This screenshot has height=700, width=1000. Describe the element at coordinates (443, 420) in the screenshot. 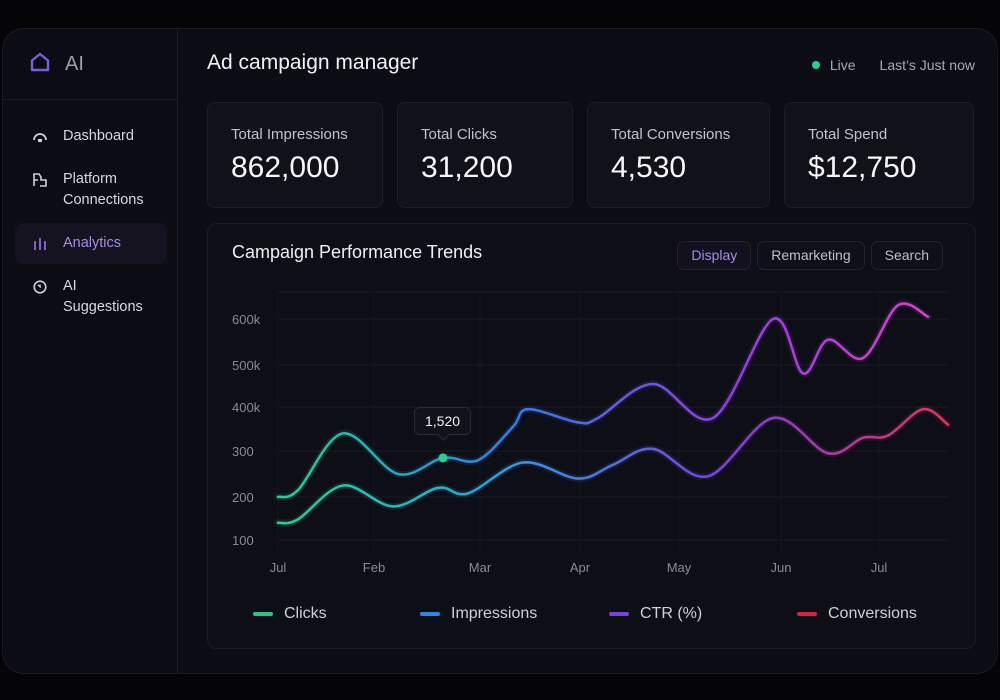

I see `chart-tooltip: 1,520` at that location.